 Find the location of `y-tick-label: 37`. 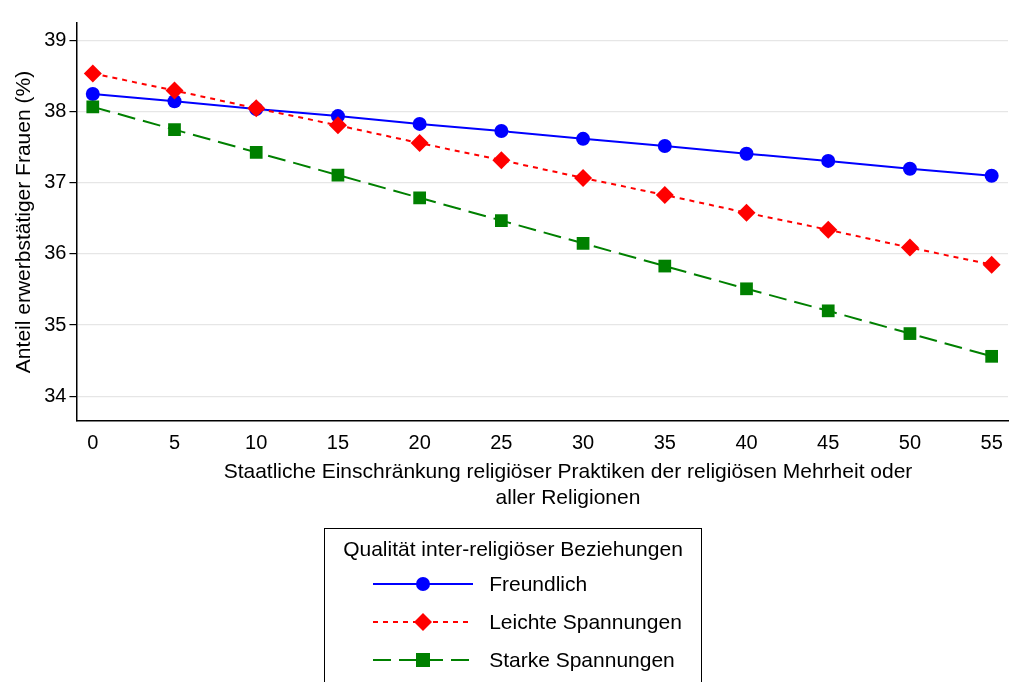

y-tick-label: 37 is located at coordinates (55, 181).